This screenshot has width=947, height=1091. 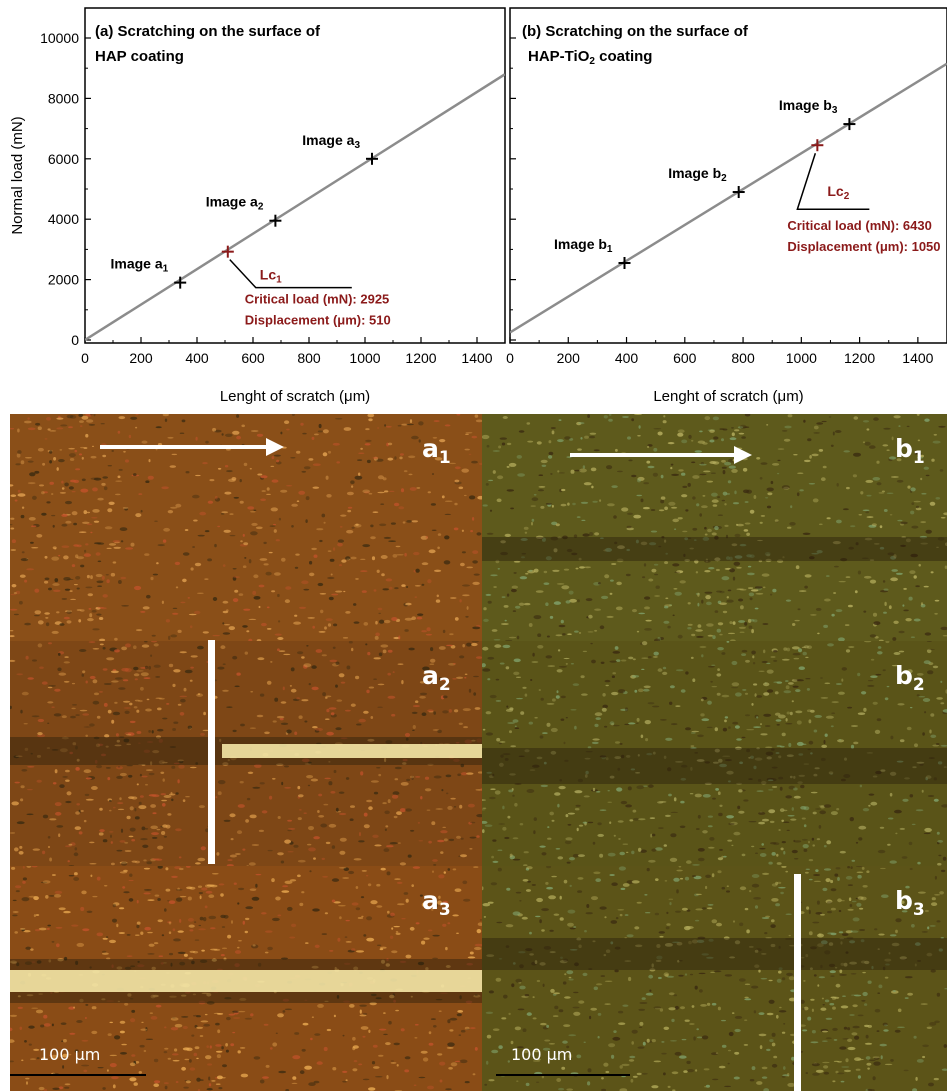 I want to click on micrograph-label: b3, so click(x=910, y=903).